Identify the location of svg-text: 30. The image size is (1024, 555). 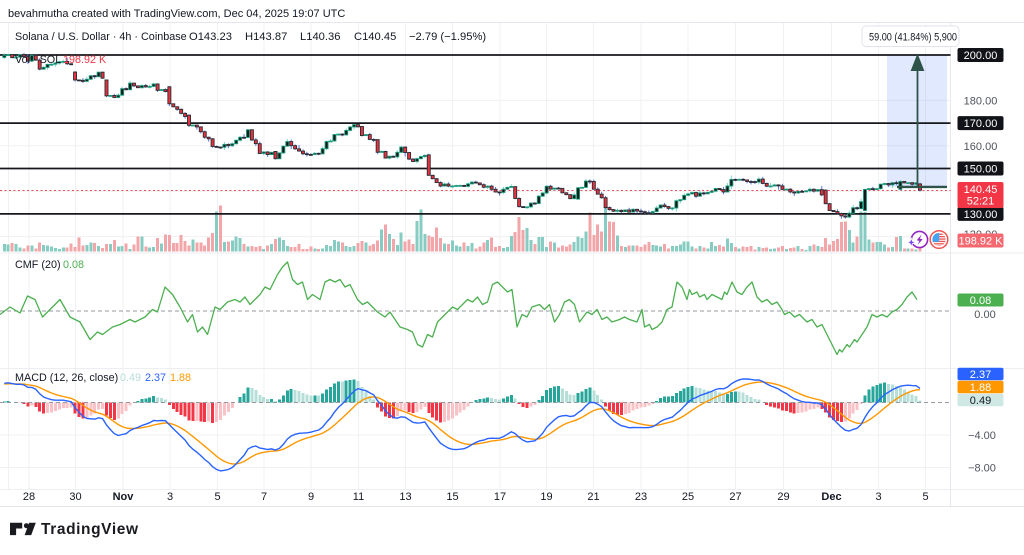
(75, 497).